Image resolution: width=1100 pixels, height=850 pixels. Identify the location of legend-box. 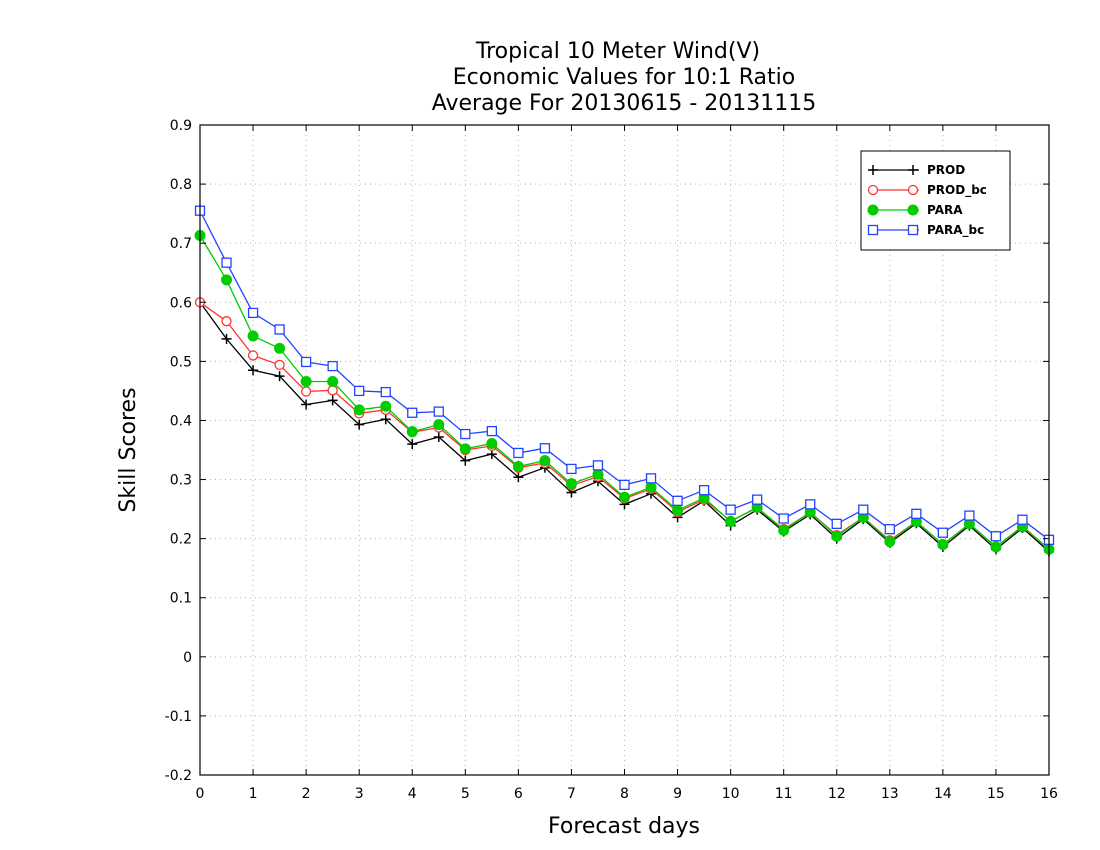
(935, 200).